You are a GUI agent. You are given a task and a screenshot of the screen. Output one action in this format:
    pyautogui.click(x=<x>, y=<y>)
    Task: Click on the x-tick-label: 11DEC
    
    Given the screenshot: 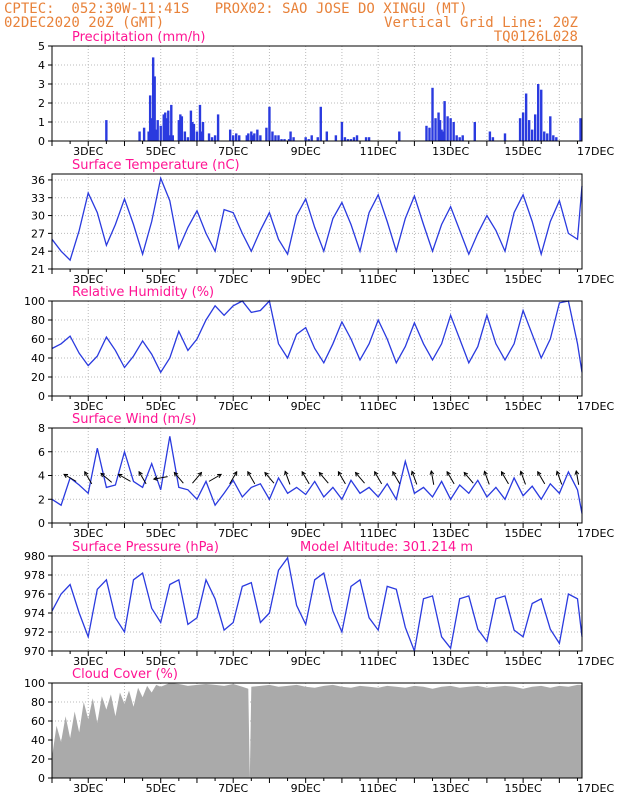 What is the action you would take?
    pyautogui.click(x=378, y=406)
    